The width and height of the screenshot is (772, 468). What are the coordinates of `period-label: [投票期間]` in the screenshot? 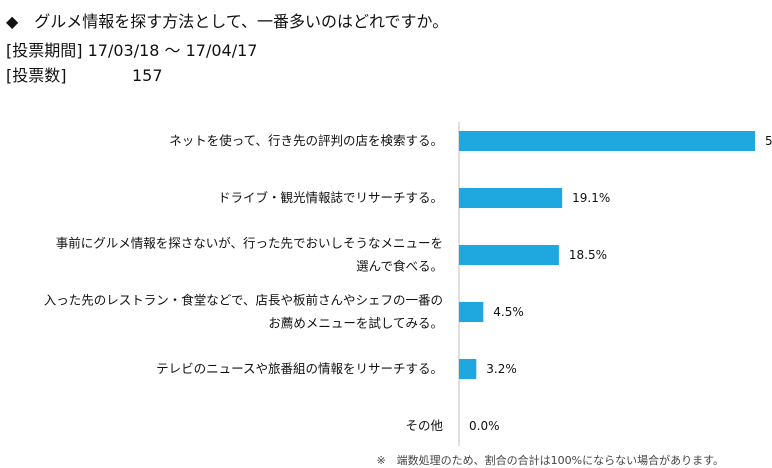 It's located at (44, 50).